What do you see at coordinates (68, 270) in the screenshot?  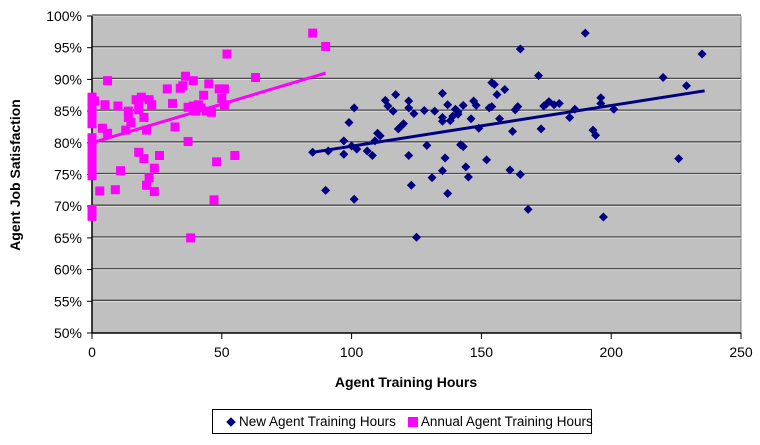 I see `y-tick-label: 60%` at bounding box center [68, 270].